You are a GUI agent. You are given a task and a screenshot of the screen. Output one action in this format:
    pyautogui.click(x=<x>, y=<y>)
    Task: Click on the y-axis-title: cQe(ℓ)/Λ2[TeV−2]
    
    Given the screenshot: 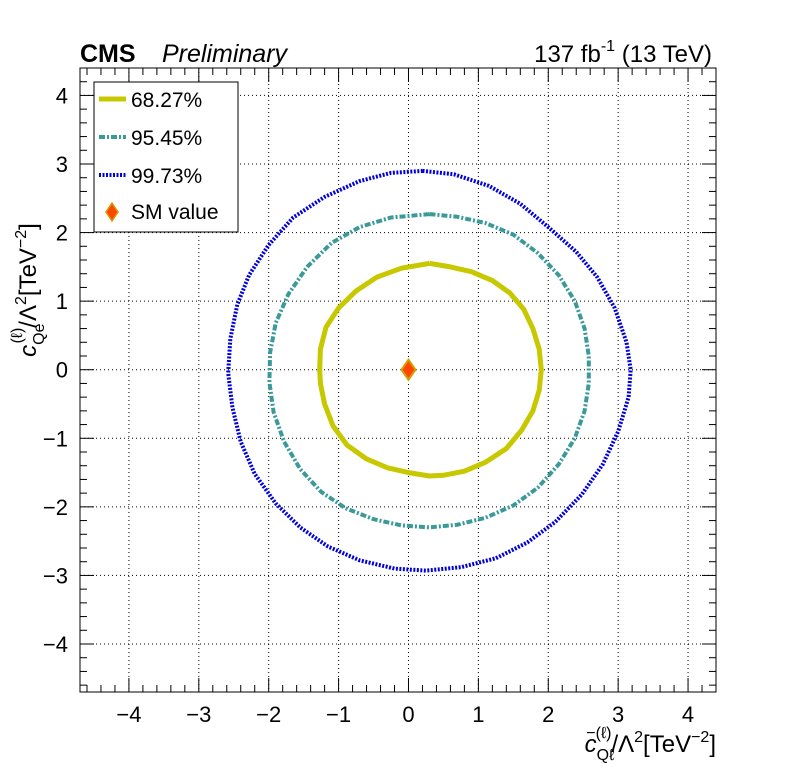 What is the action you would take?
    pyautogui.click(x=28, y=290)
    